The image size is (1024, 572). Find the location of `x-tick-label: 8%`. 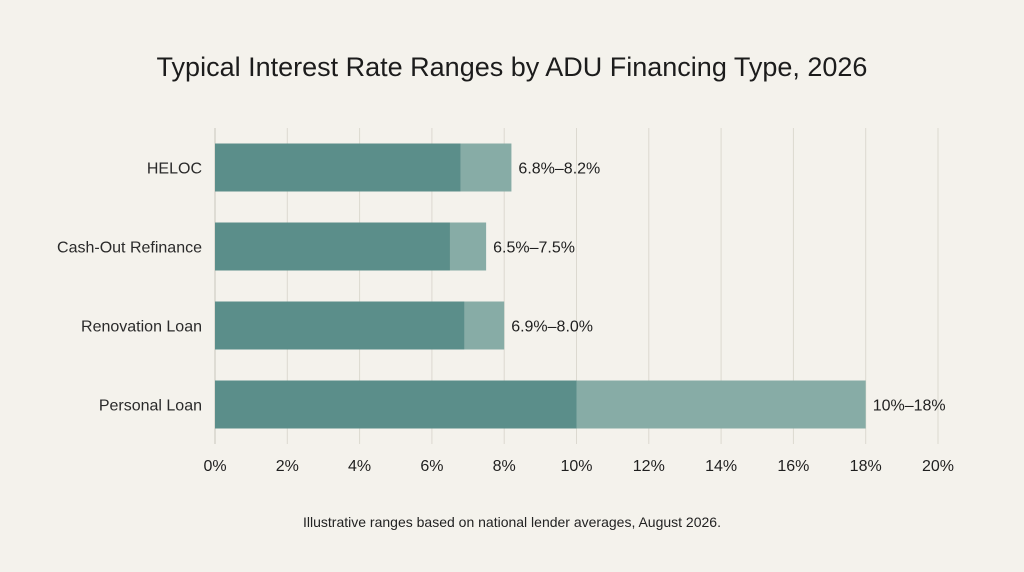

x-tick-label: 8% is located at coordinates (504, 466).